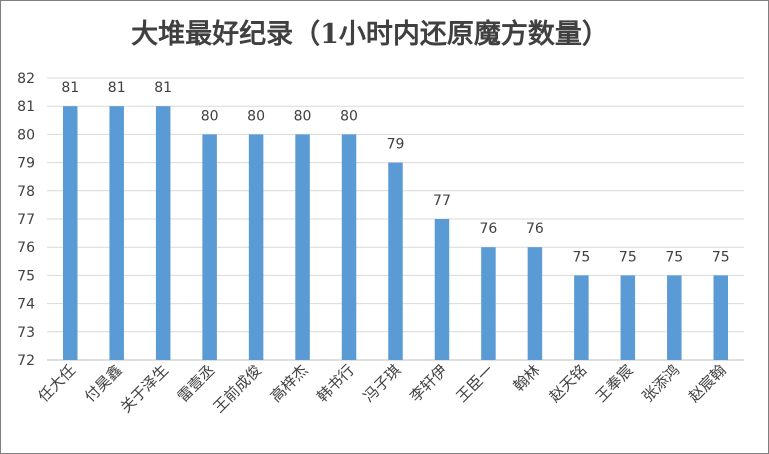 This screenshot has height=454, width=769. Describe the element at coordinates (237, 388) in the screenshot. I see `x-tick-label: 王前成俊` at that location.